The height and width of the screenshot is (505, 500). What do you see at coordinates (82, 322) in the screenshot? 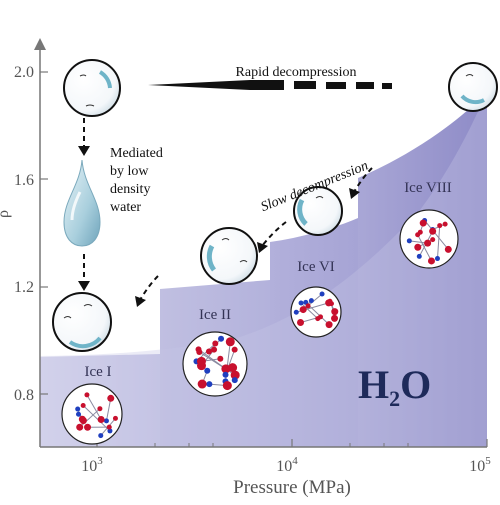
I see `bubble-bottom-left-icon` at bounding box center [82, 322].